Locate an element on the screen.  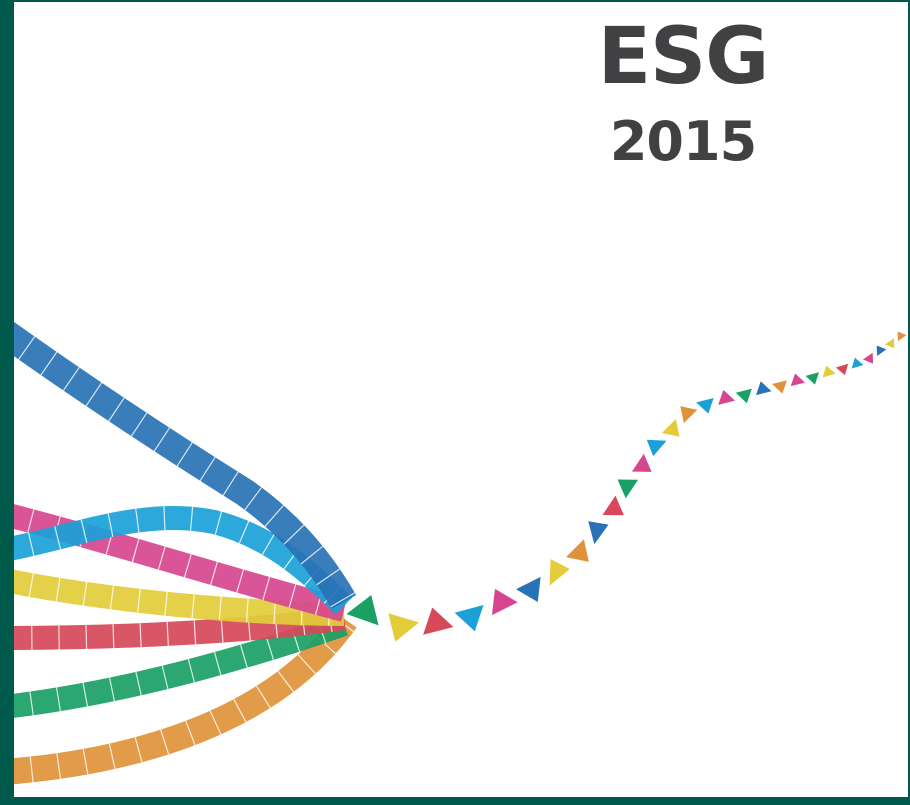
cover-year: 2015 is located at coordinates (683, 141).